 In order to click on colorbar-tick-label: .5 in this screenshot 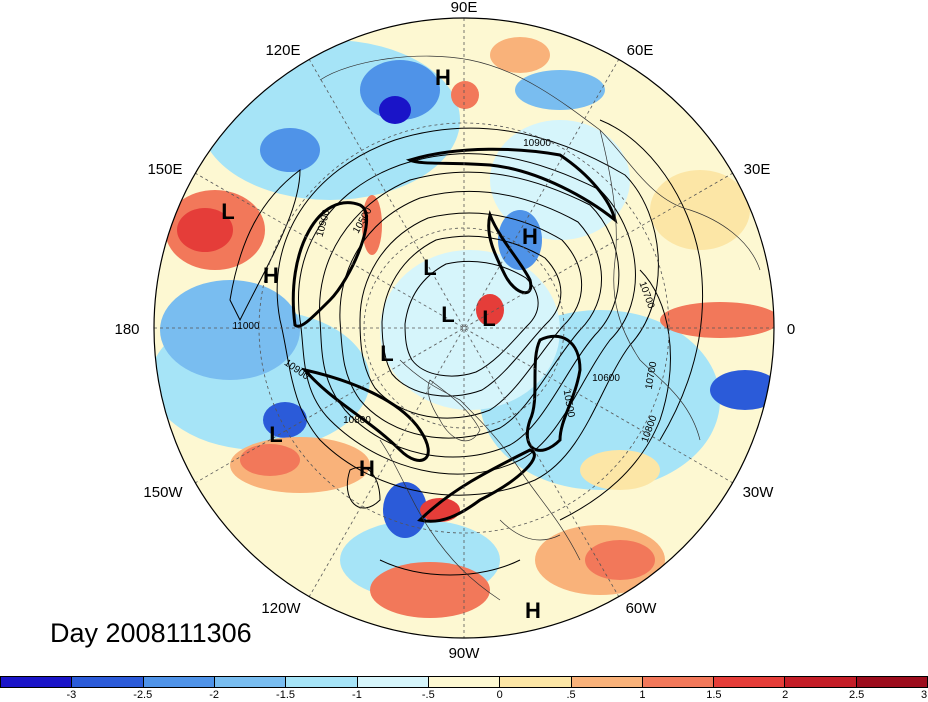, I will do `click(571, 695)`.